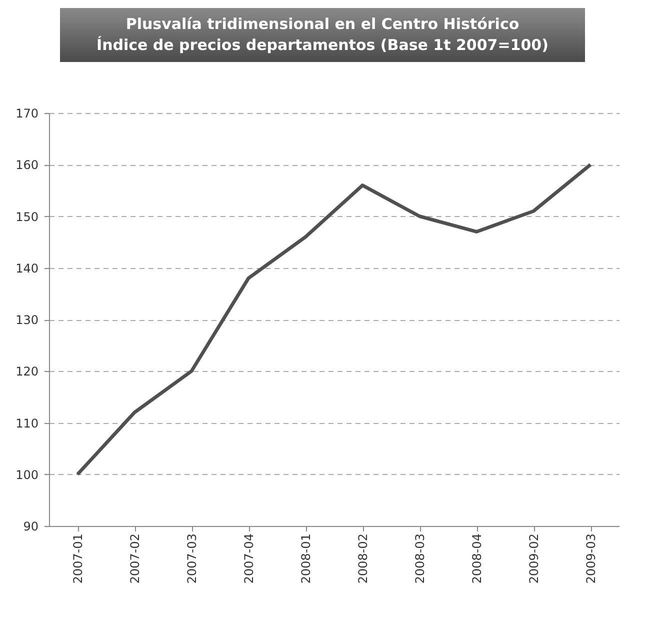  What do you see at coordinates (78, 559) in the screenshot?
I see `x-tick-label: 2007-01` at bounding box center [78, 559].